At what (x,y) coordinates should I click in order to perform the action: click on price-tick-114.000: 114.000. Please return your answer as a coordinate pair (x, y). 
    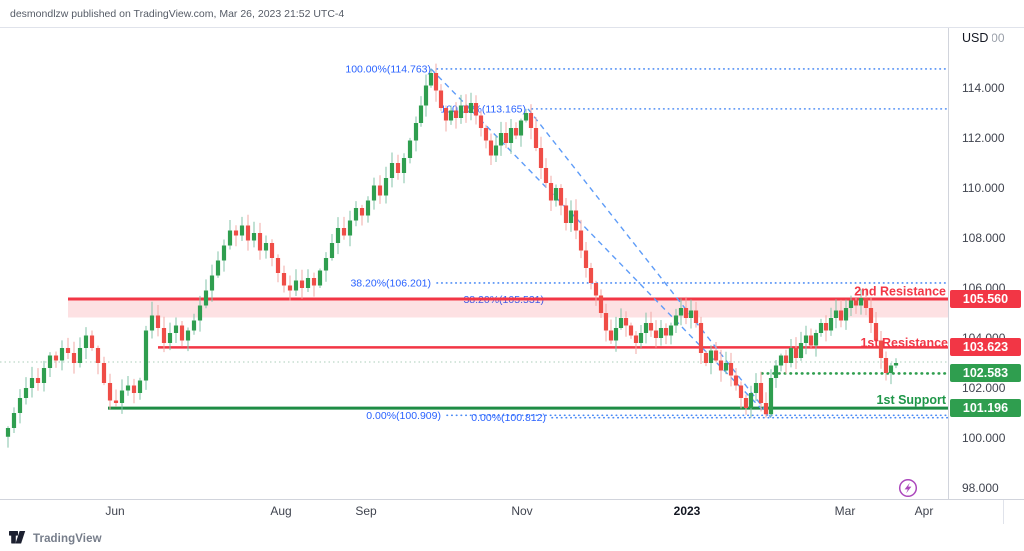
    Looking at the image, I should click on (983, 88).